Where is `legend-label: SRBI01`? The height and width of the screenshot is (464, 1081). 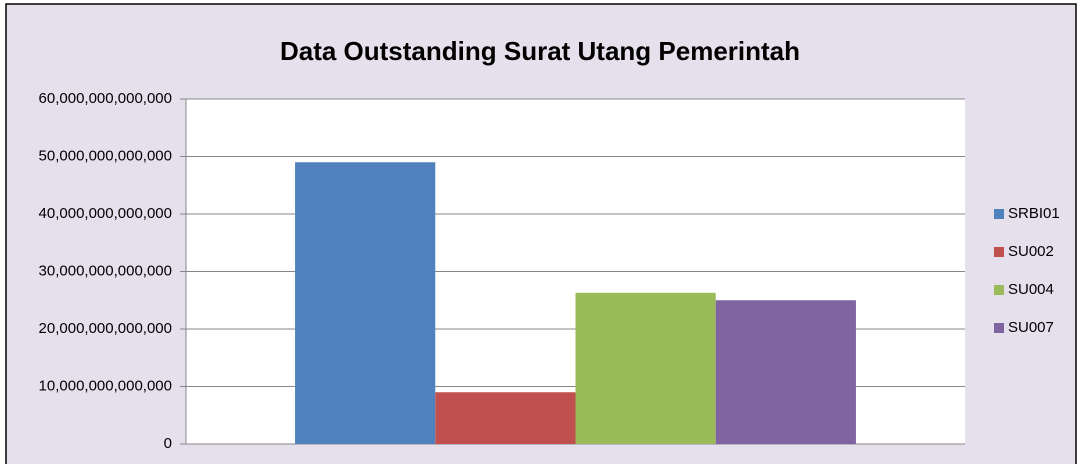 legend-label: SRBI01 is located at coordinates (1034, 213).